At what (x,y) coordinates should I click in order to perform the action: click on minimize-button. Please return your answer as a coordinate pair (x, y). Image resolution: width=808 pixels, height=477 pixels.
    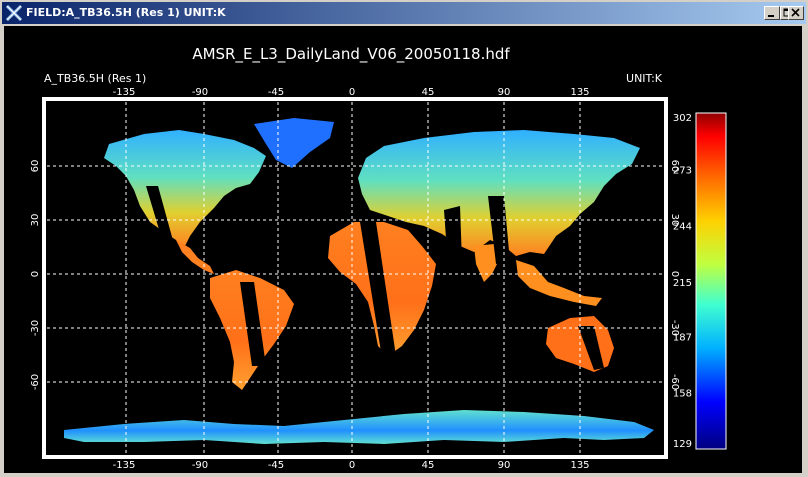
    Looking at the image, I should click on (772, 13).